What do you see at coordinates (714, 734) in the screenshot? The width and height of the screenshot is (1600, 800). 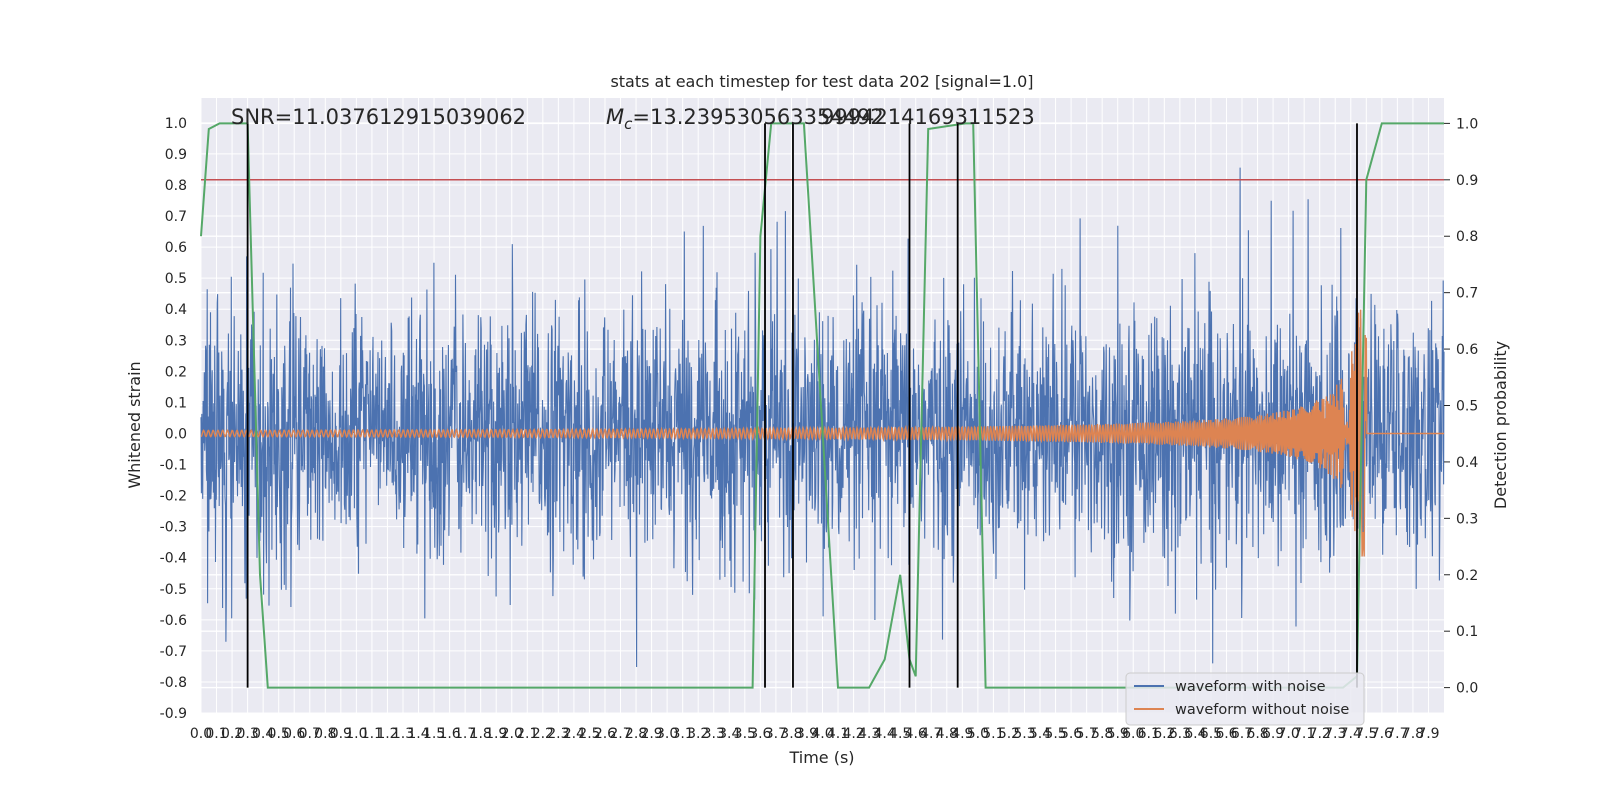 I see `x-tick-label: 3.3` at bounding box center [714, 734].